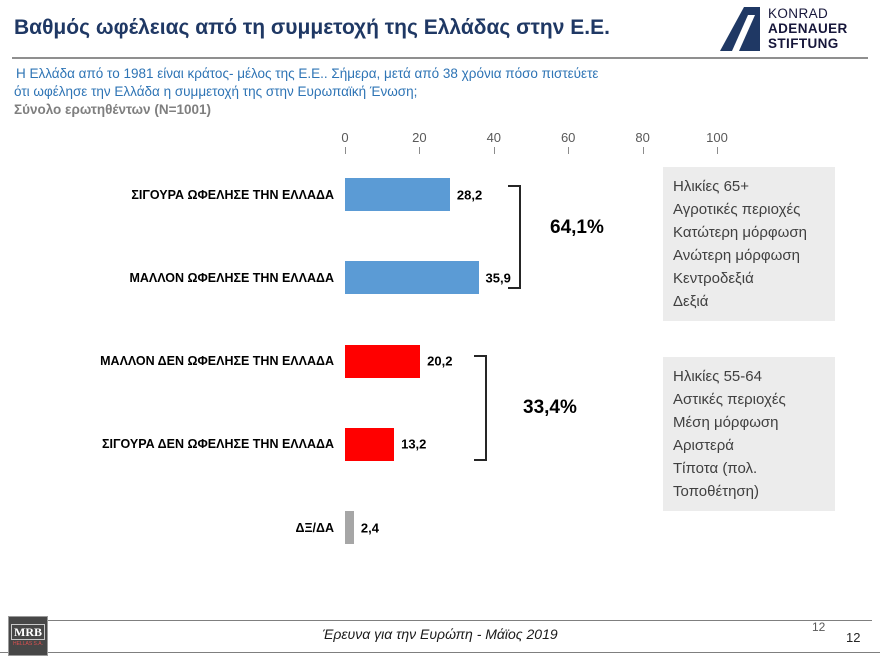 This screenshot has height=660, width=880. Describe the element at coordinates (740, 232) in the screenshot. I see `annotation-line: Κατώτερη μόρφωση` at that location.